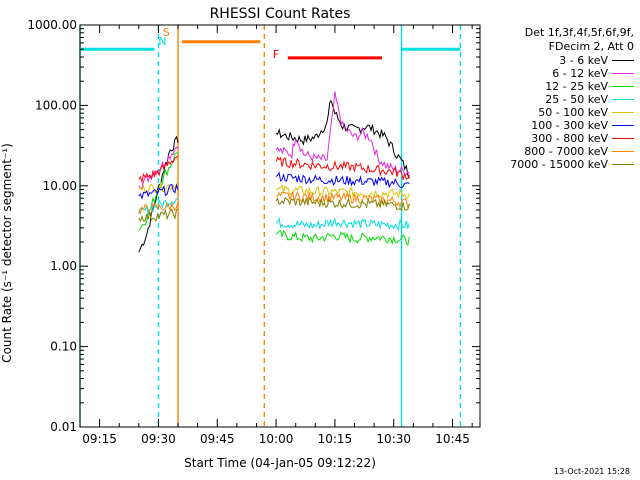  Describe the element at coordinates (274, 190) in the screenshot. I see `series-line-50-100-kev` at that location.